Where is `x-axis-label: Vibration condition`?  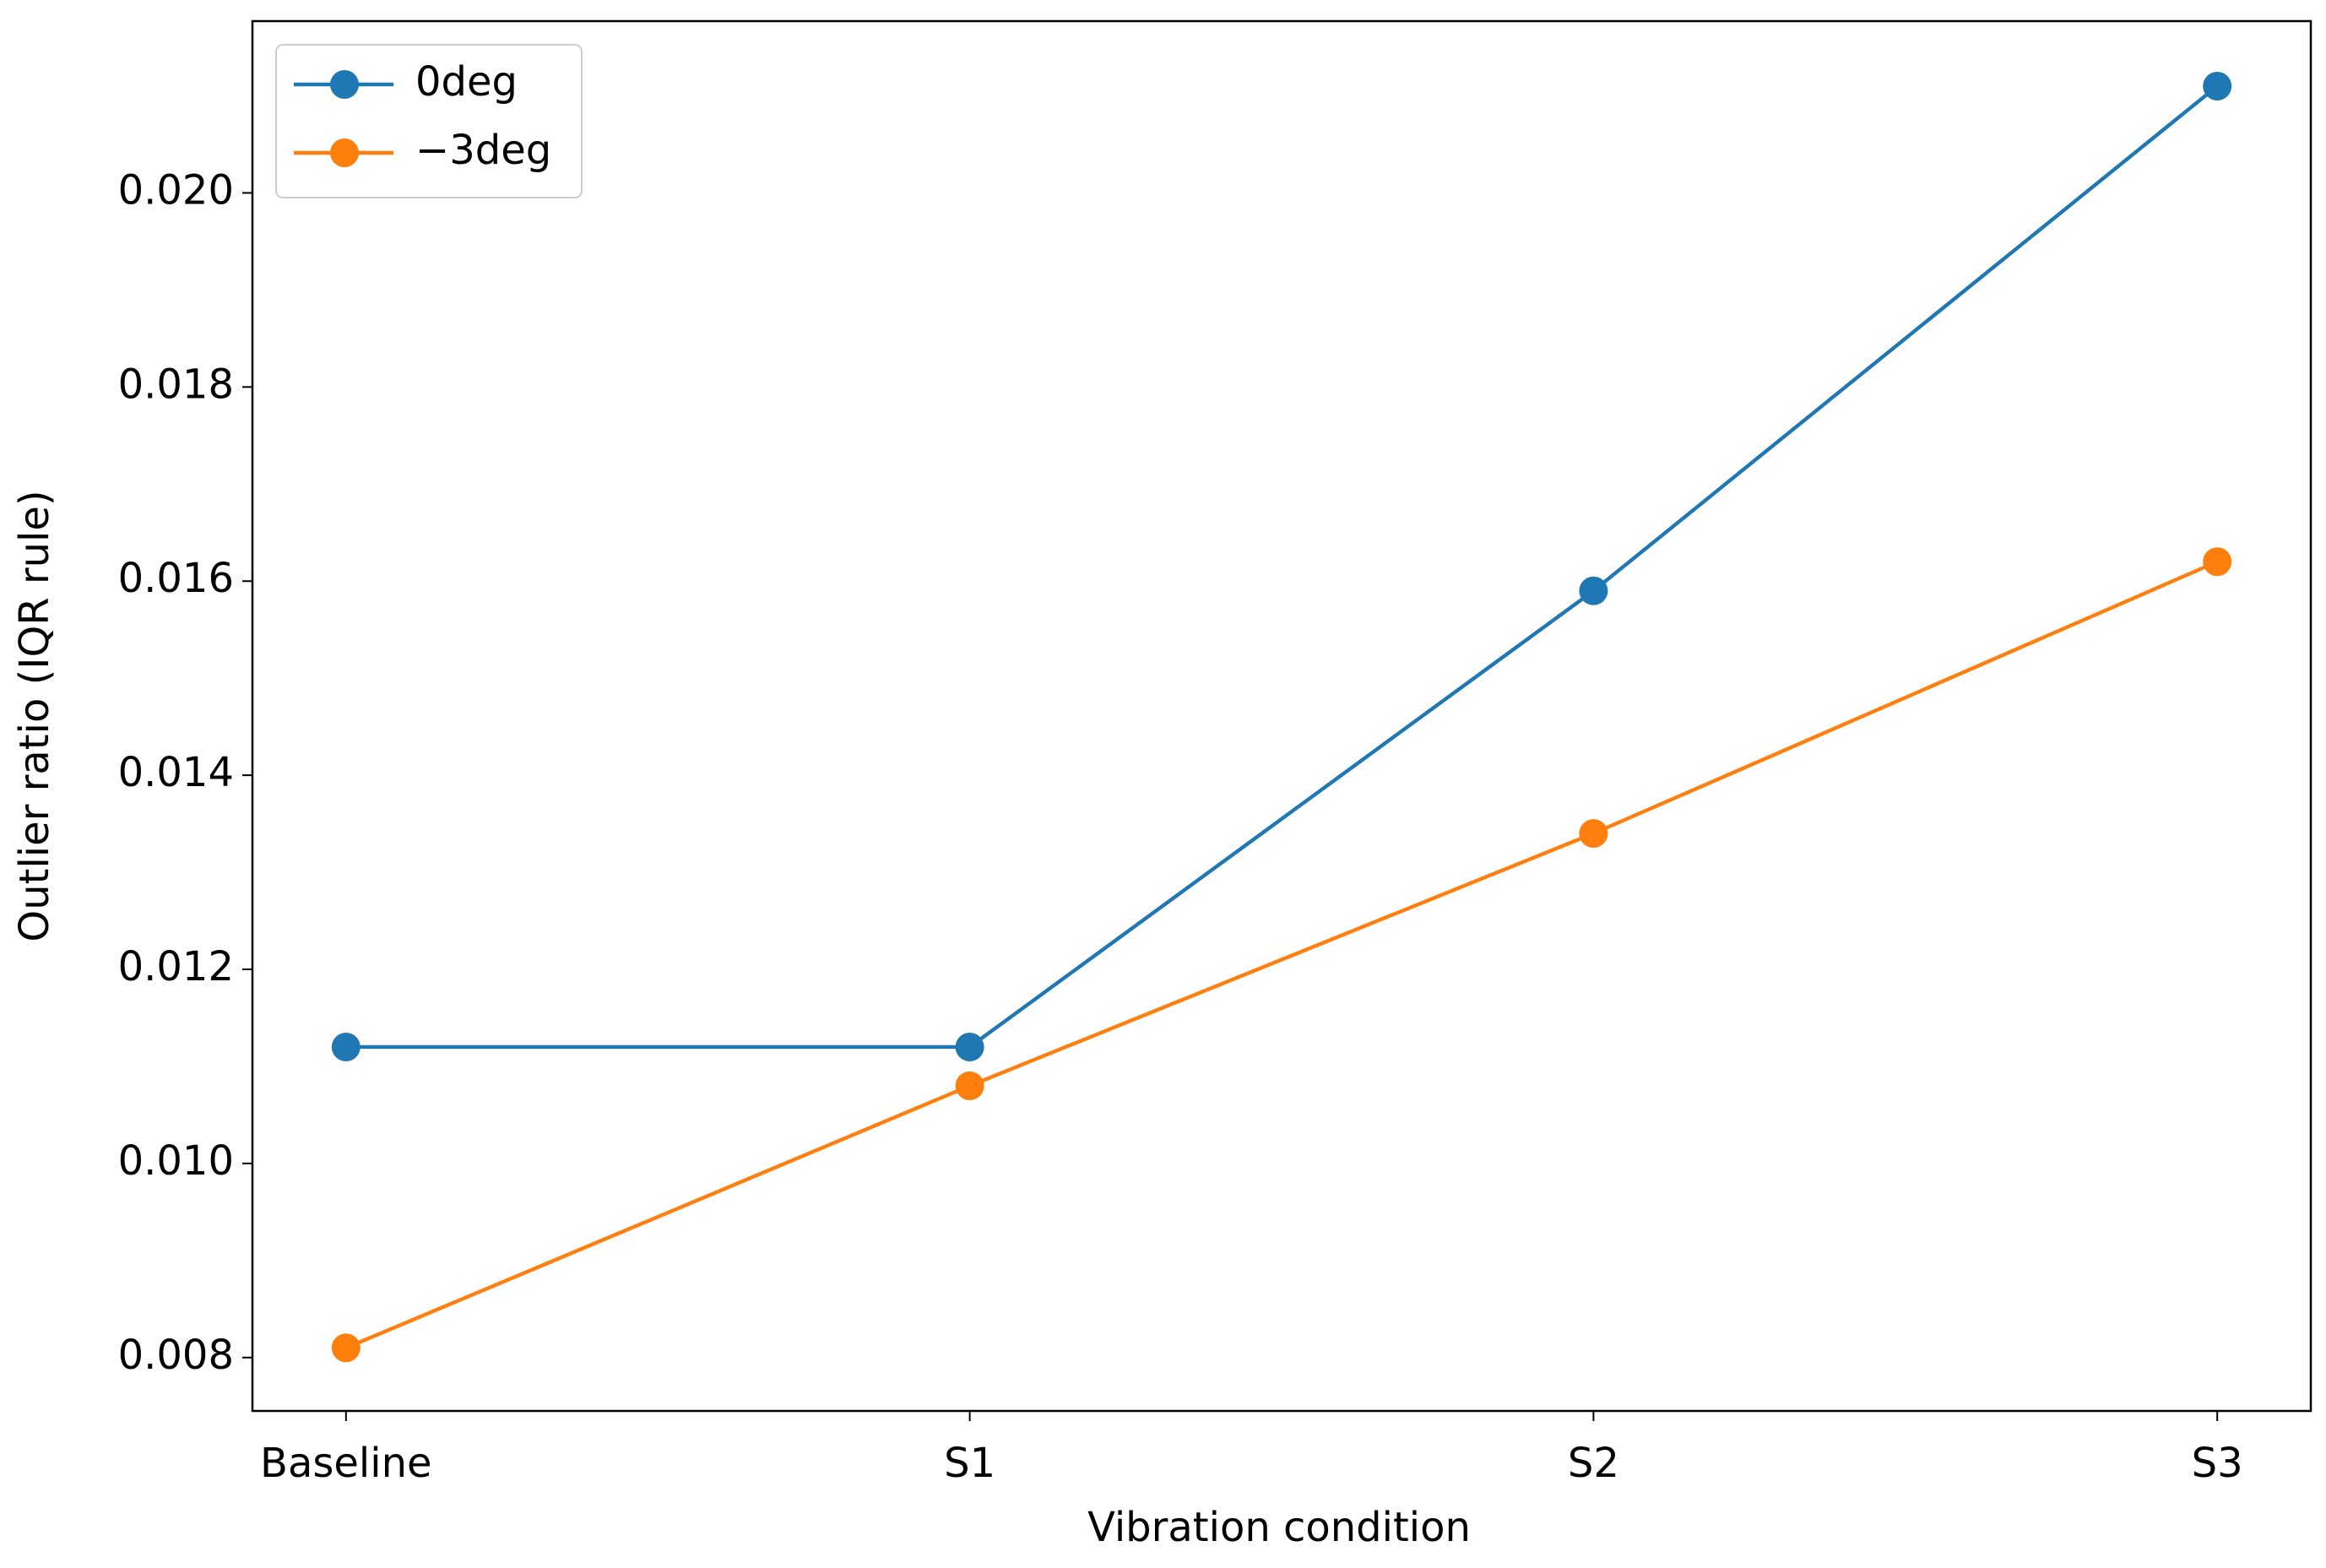
x-axis-label: Vibration condition is located at coordinates (1279, 1527).